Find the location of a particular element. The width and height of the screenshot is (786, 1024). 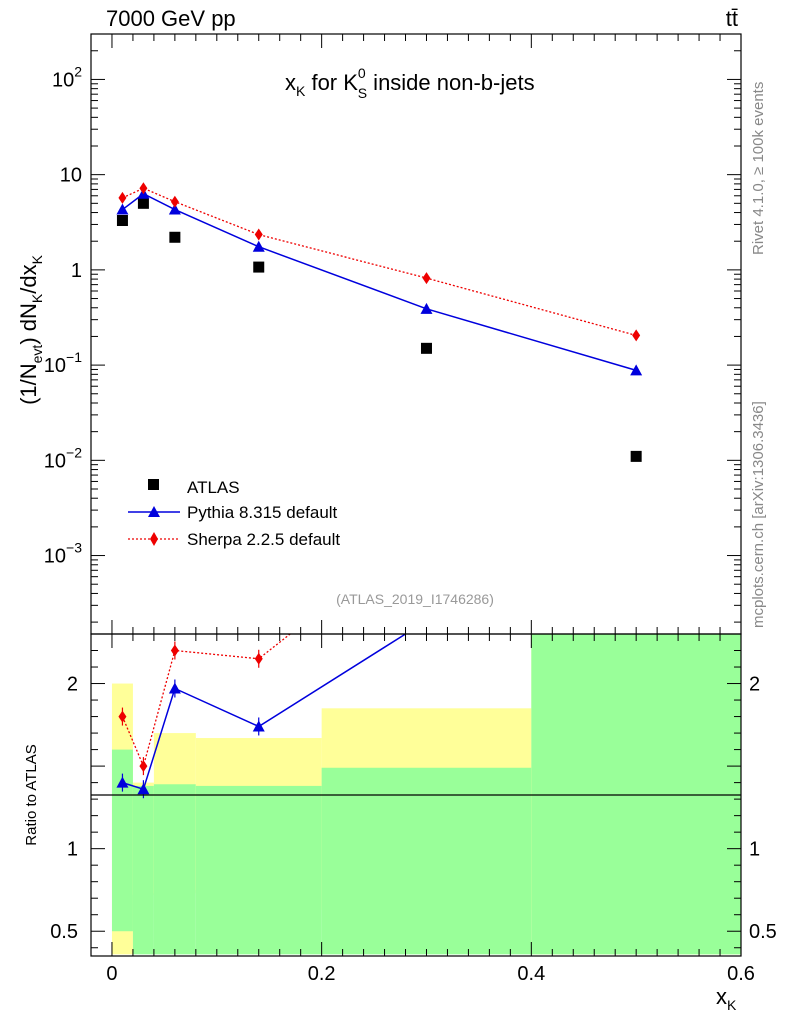

svg-text: Rivet 4.1.0, ≥ 100k events is located at coordinates (758, 168).